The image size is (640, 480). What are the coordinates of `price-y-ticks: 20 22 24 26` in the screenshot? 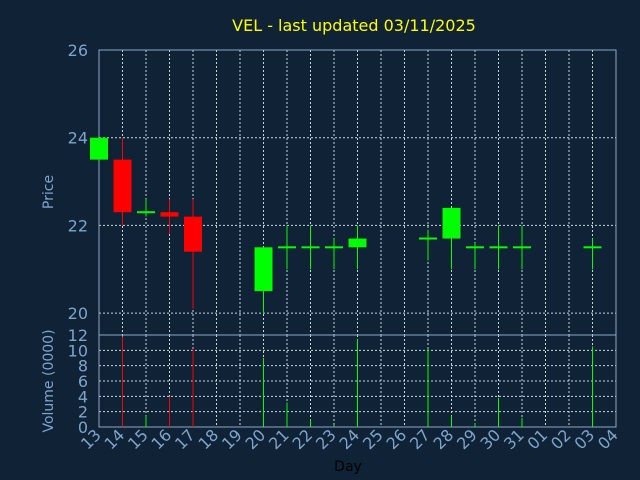 It's located at (78, 182).